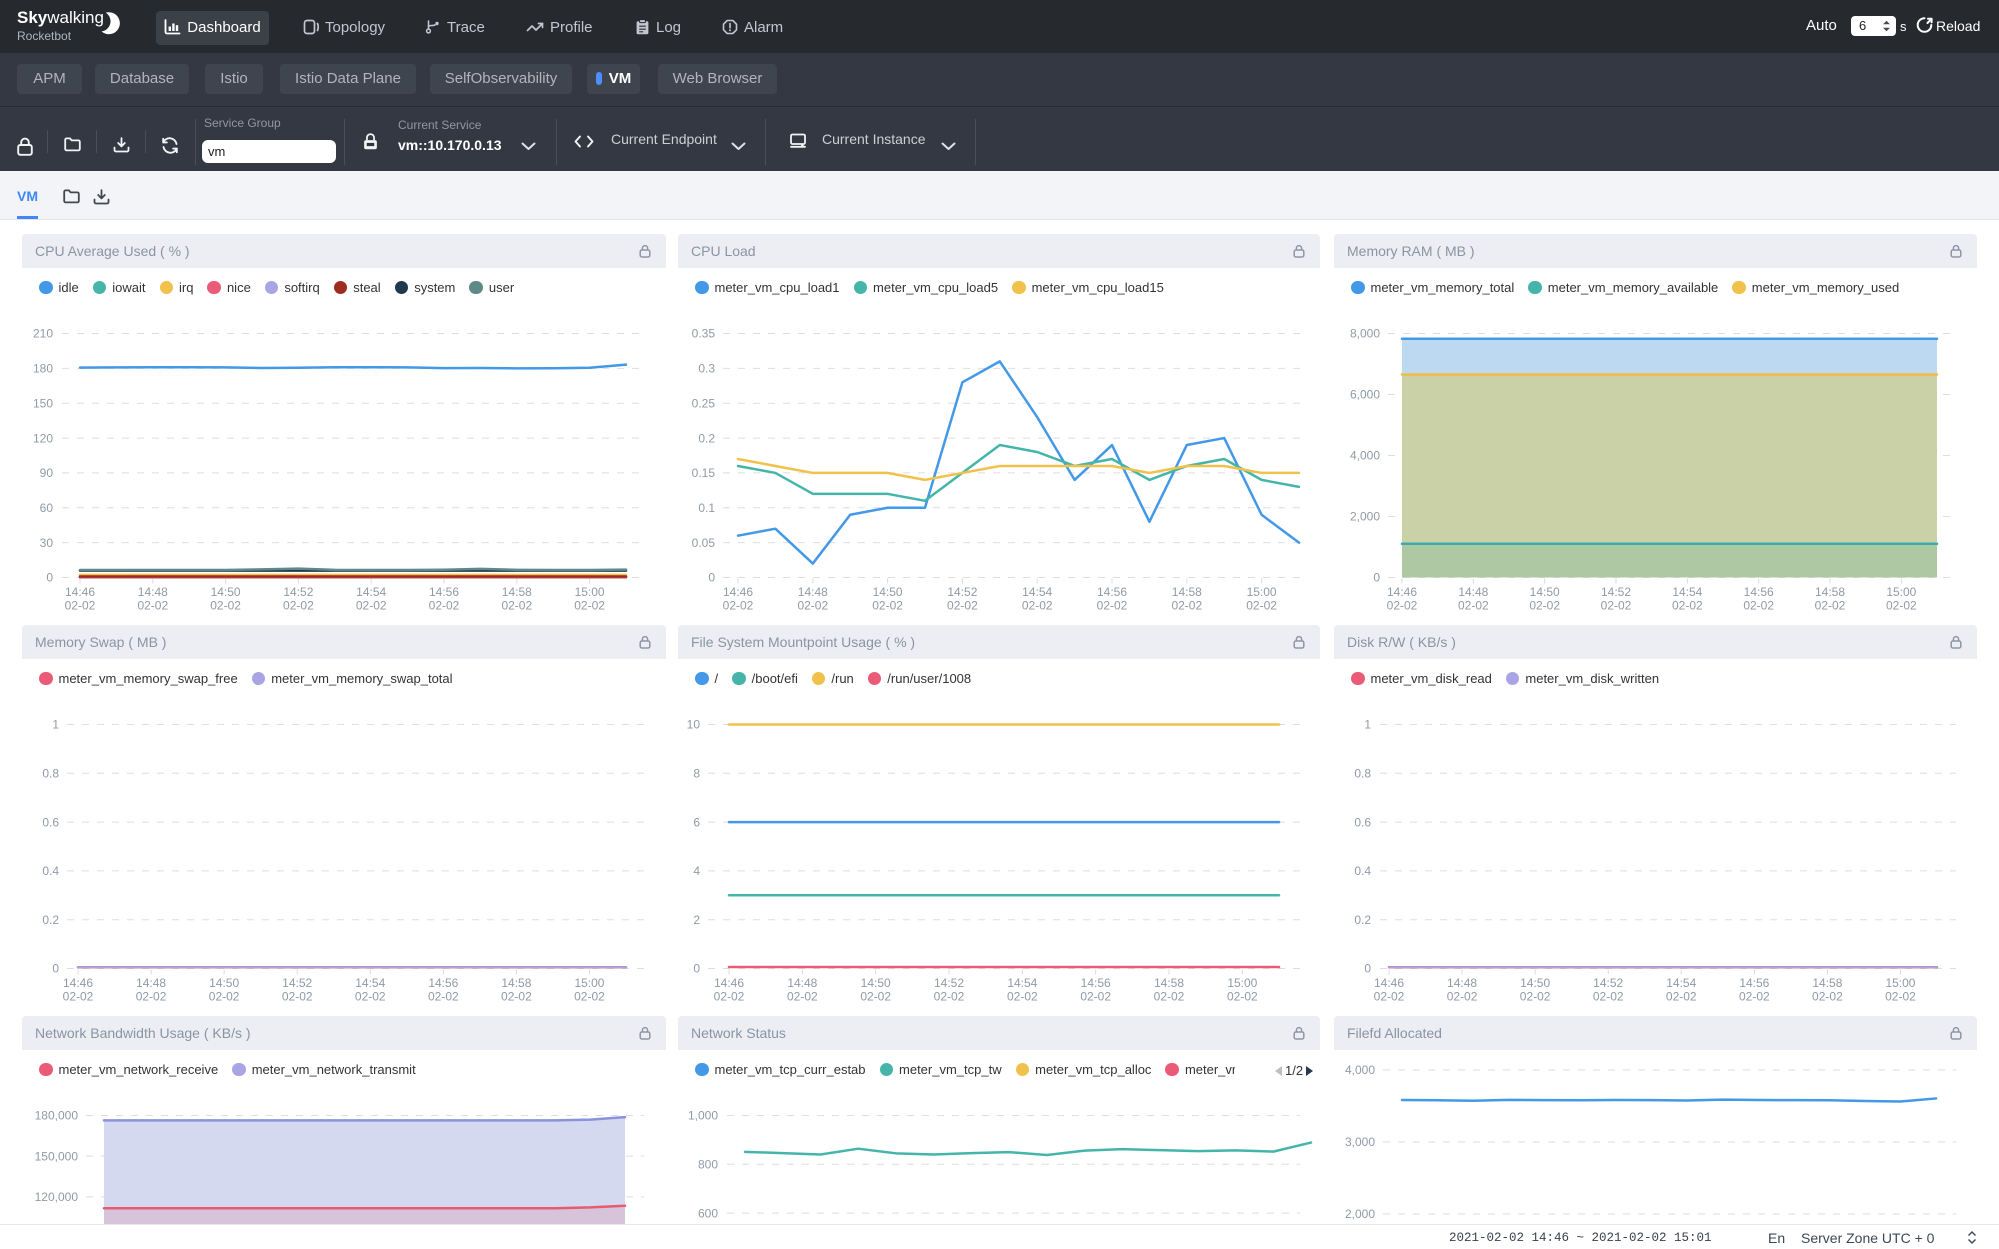 Image resolution: width=1999 pixels, height=1249 pixels. I want to click on svg-text: 0.4, so click(50, 871).